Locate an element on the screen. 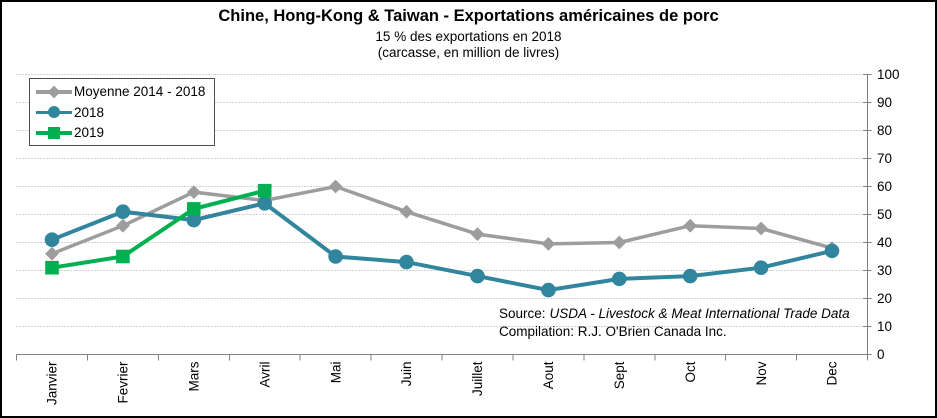  svg-text: Oct is located at coordinates (690, 371).